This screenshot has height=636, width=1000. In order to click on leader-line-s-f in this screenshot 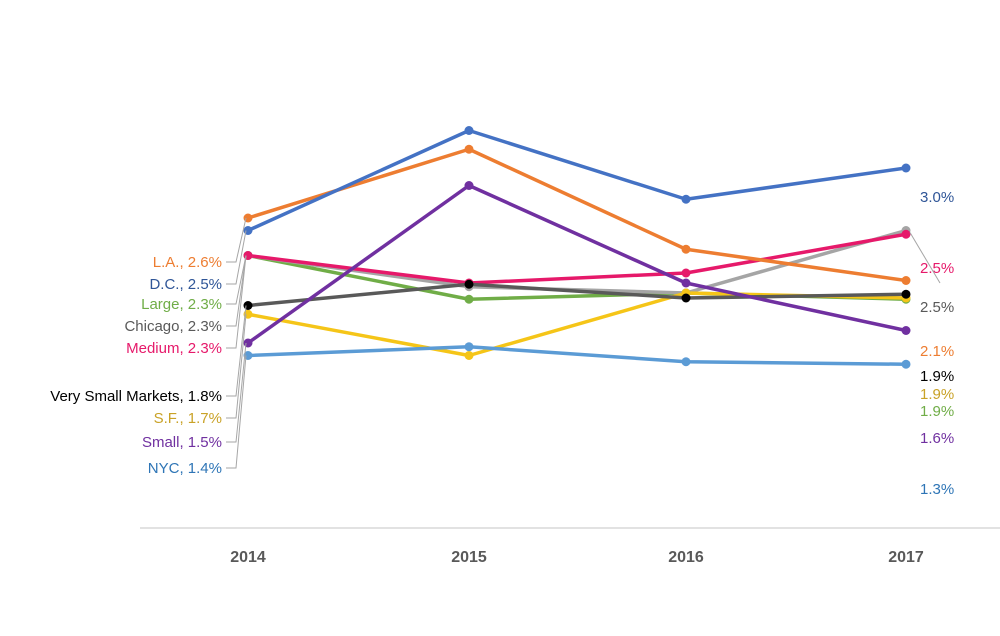, I will do `click(236, 366)`.